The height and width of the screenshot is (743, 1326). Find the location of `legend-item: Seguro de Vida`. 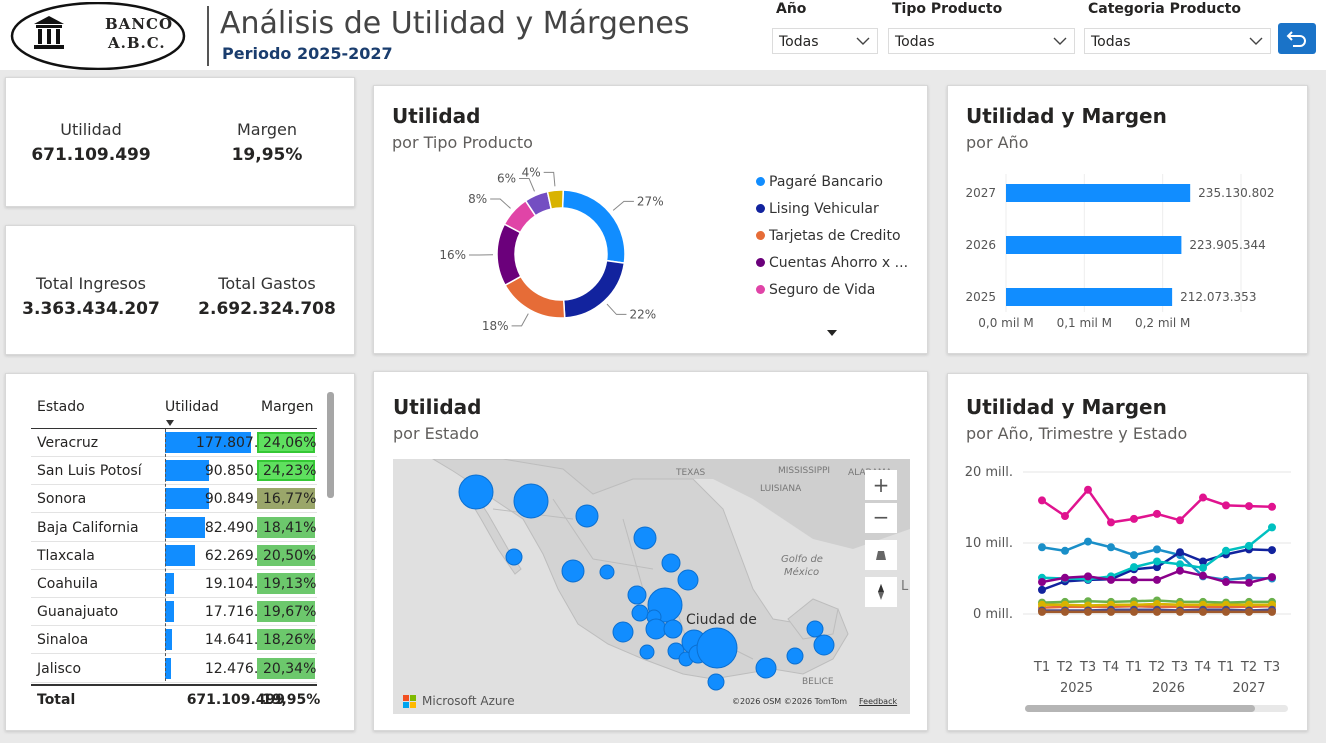

legend-item: Seguro de Vida is located at coordinates (815, 290).